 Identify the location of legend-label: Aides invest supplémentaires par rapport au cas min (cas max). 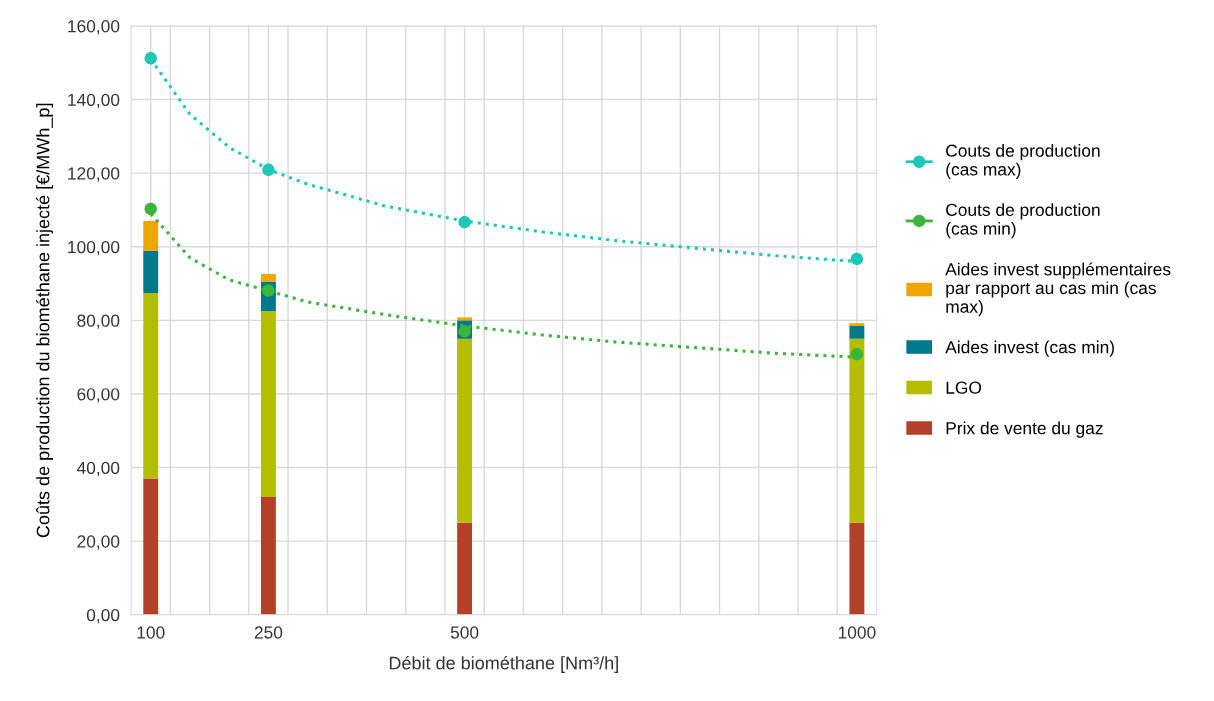
(1058, 289).